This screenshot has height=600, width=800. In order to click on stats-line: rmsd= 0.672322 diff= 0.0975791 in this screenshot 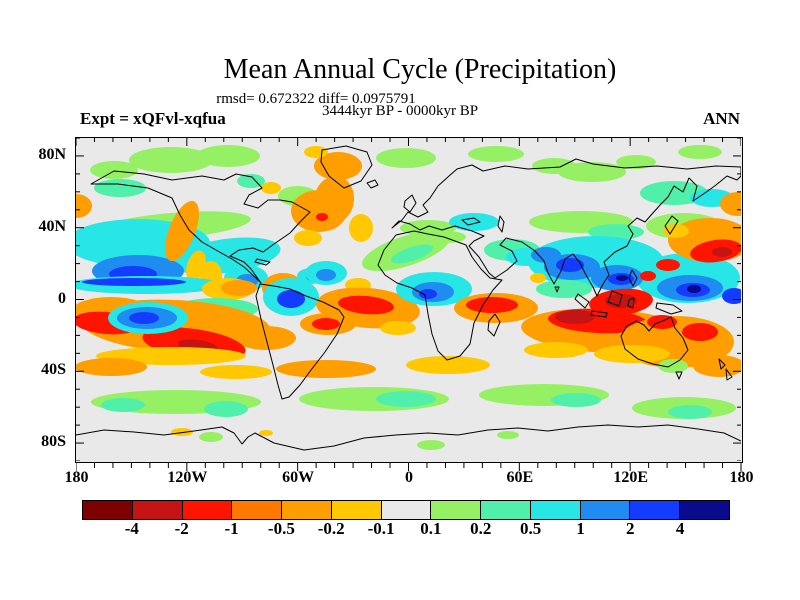, I will do `click(316, 99)`.